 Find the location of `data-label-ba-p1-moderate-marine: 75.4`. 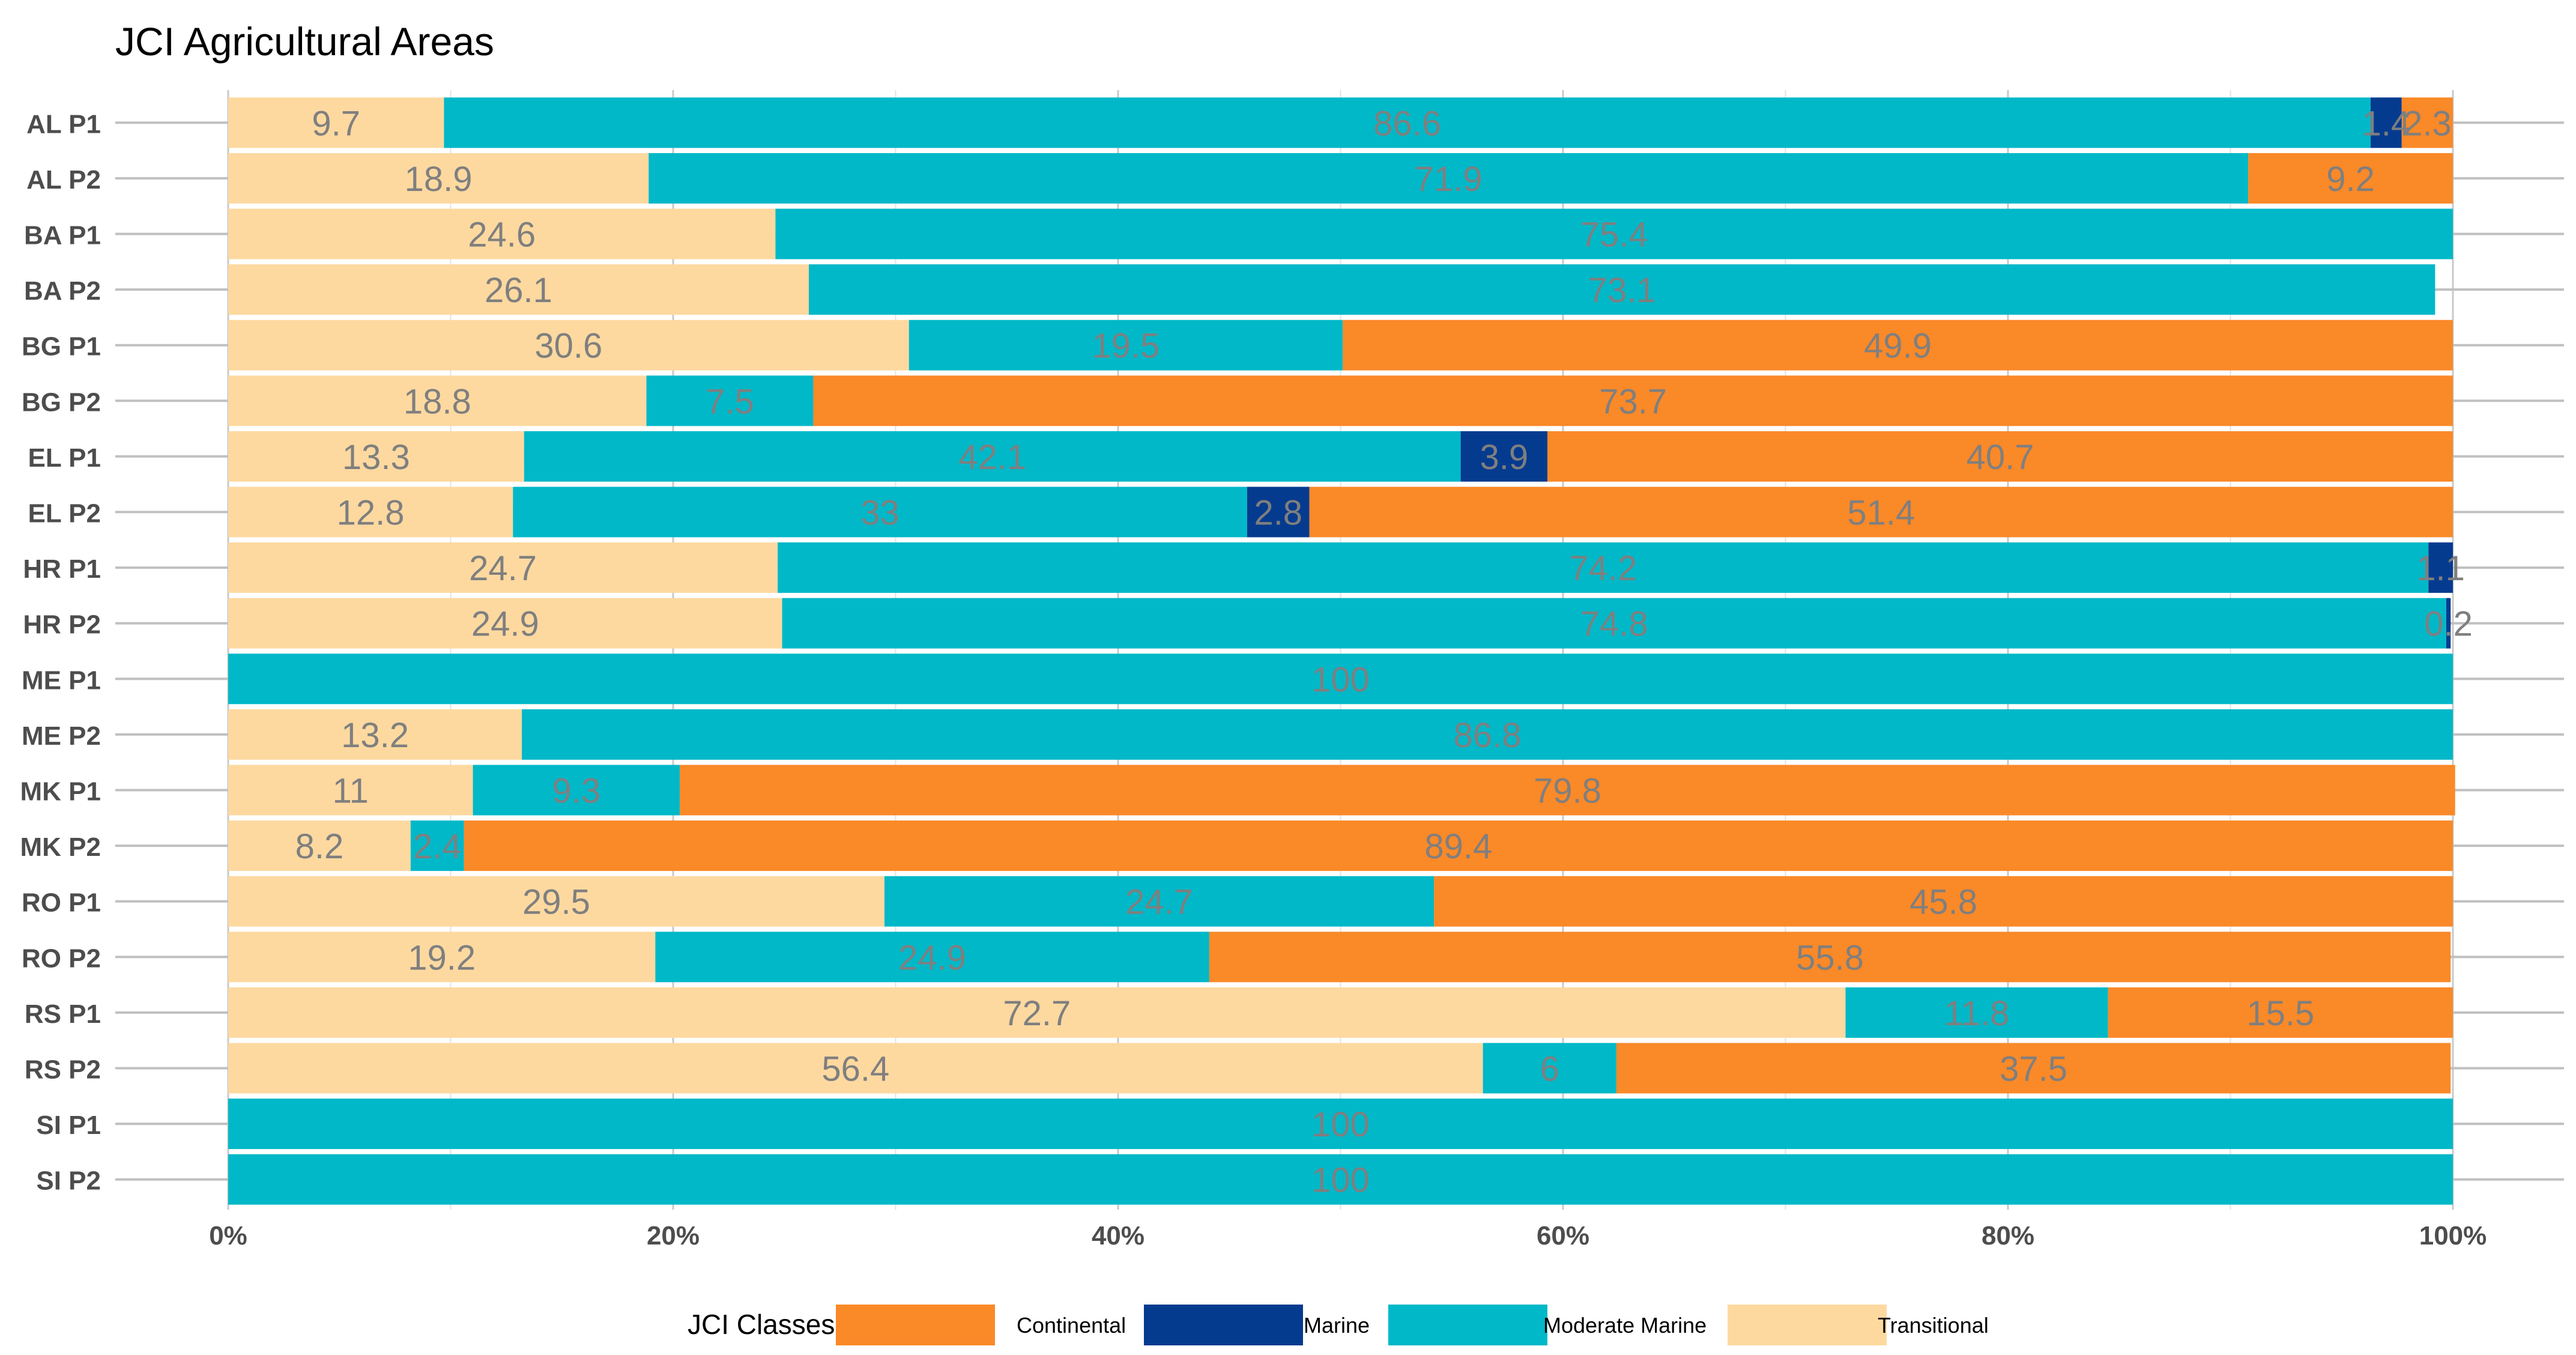

data-label-ba-p1-moderate-marine: 75.4 is located at coordinates (1614, 236).